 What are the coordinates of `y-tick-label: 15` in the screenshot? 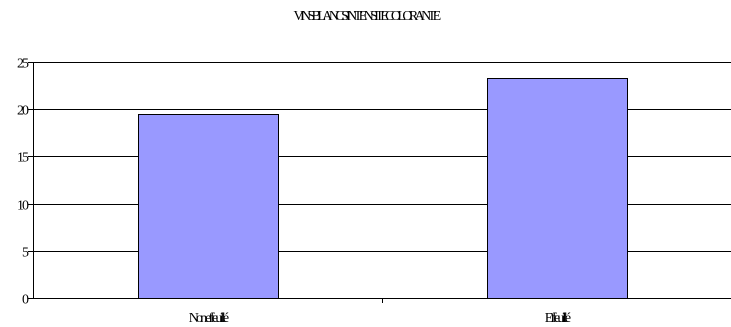 It's located at (23, 158).